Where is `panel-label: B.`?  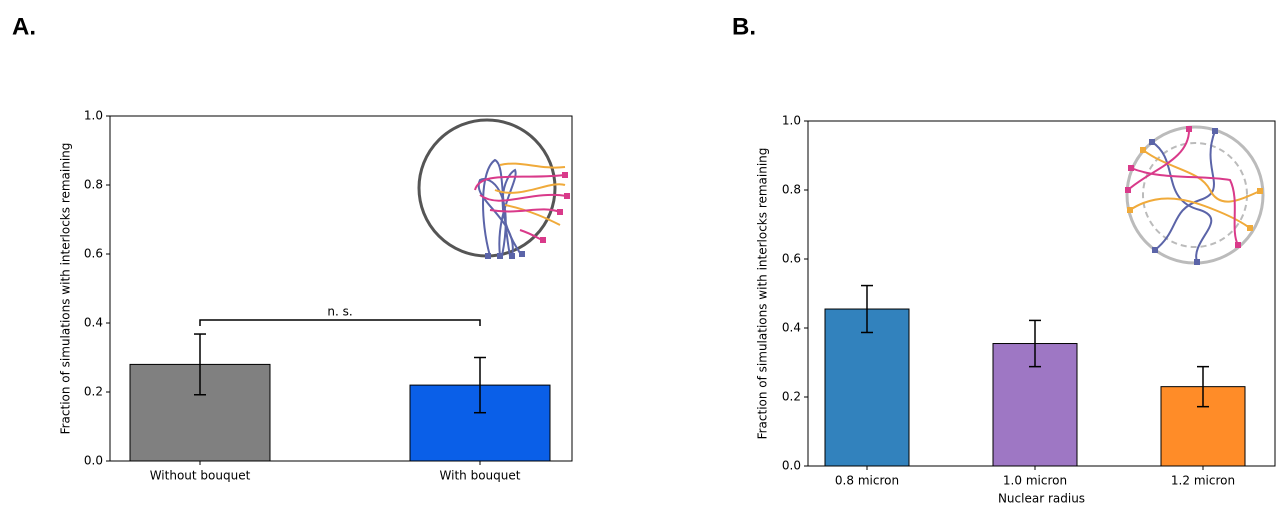 panel-label: B. is located at coordinates (744, 26).